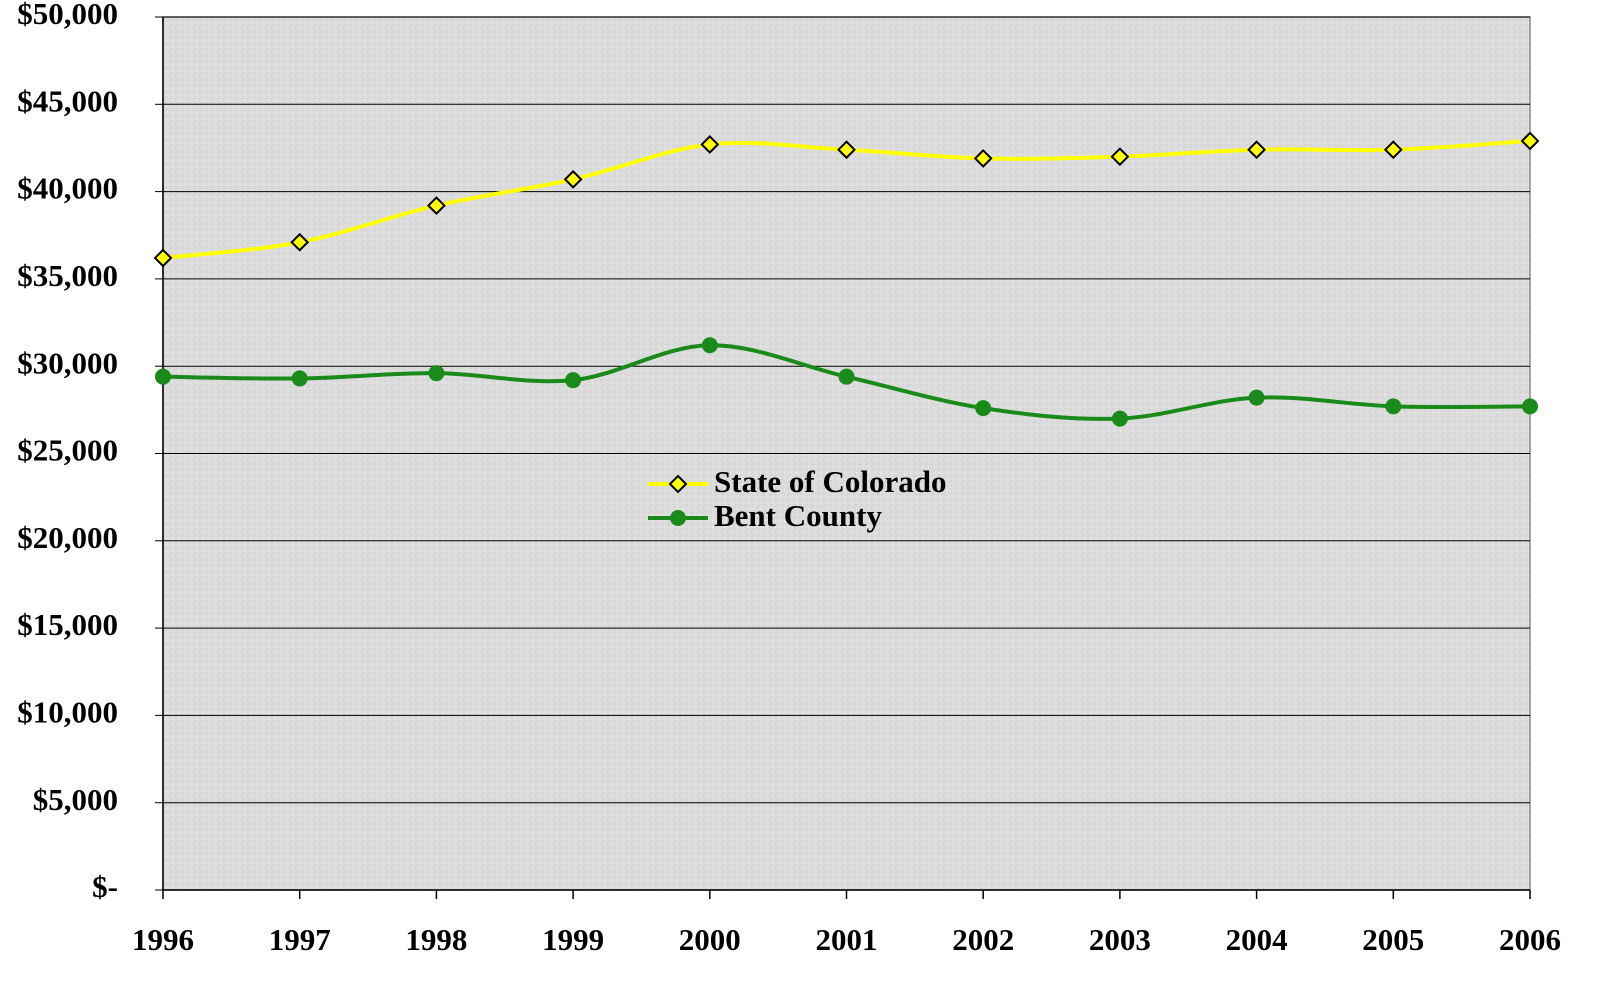 The image size is (1623, 995). What do you see at coordinates (67, 188) in the screenshot?
I see `y-tick-label: $40,000` at bounding box center [67, 188].